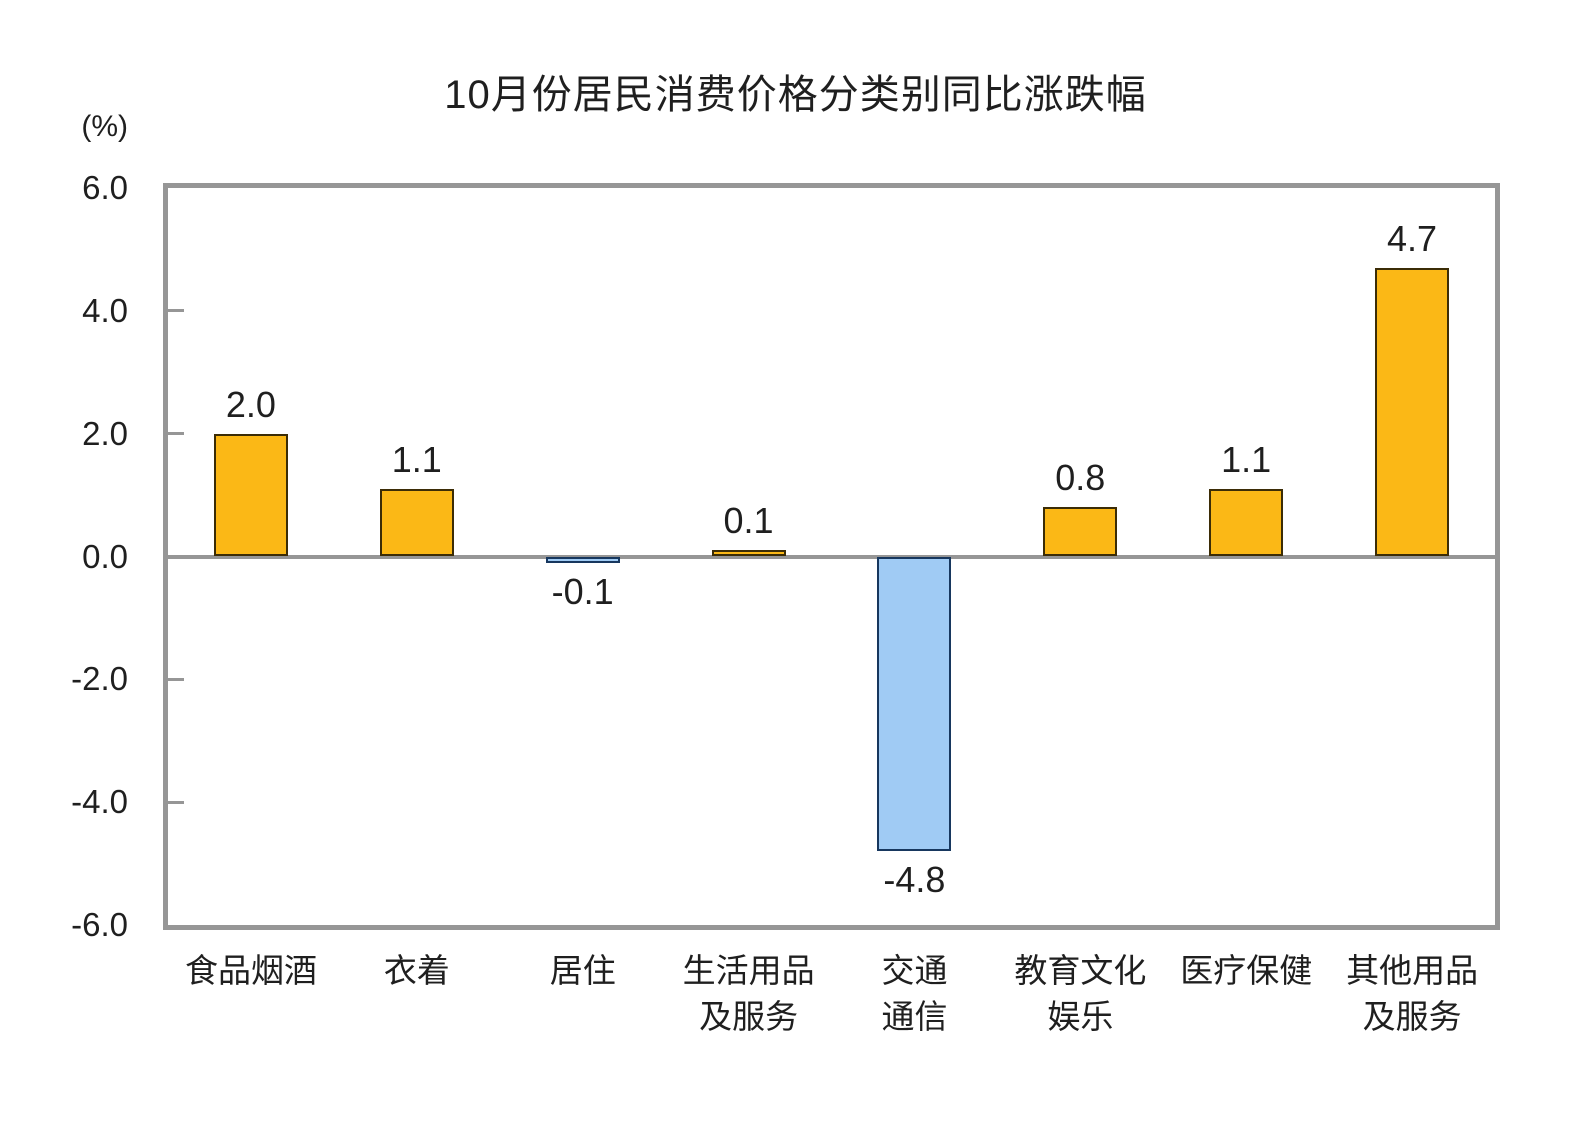 This screenshot has width=1591, height=1130. Describe the element at coordinates (99, 924) in the screenshot. I see `y-axis-tick-label: -6.0` at that location.